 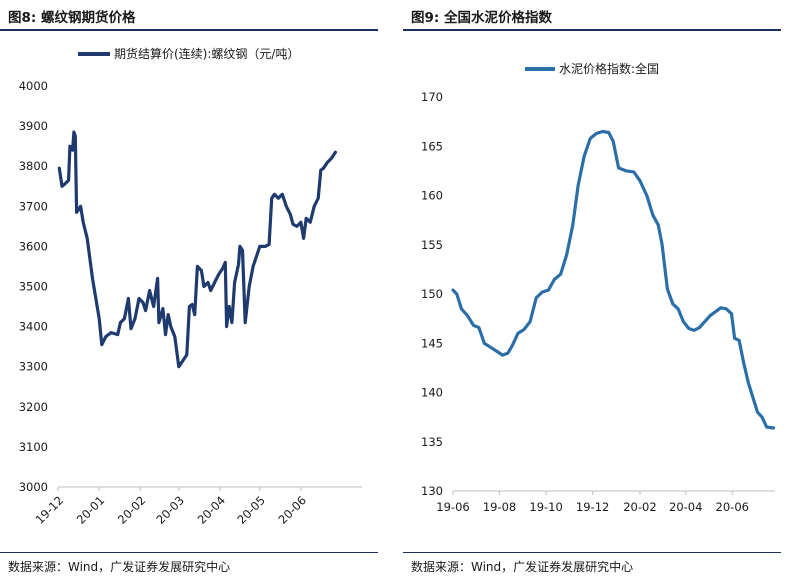 I want to click on y-tick-label: 170, so click(x=432, y=97).